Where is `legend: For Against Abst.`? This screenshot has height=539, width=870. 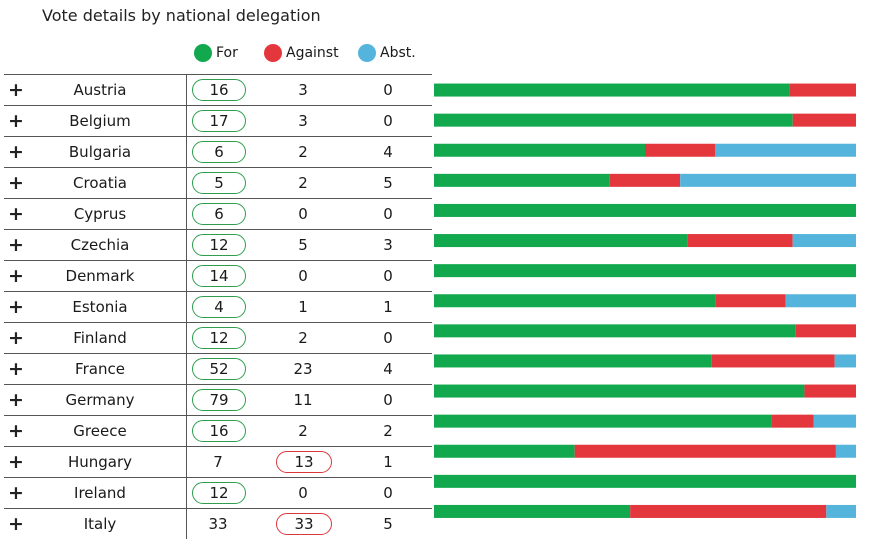 legend: For Against Abst. is located at coordinates (220, 55).